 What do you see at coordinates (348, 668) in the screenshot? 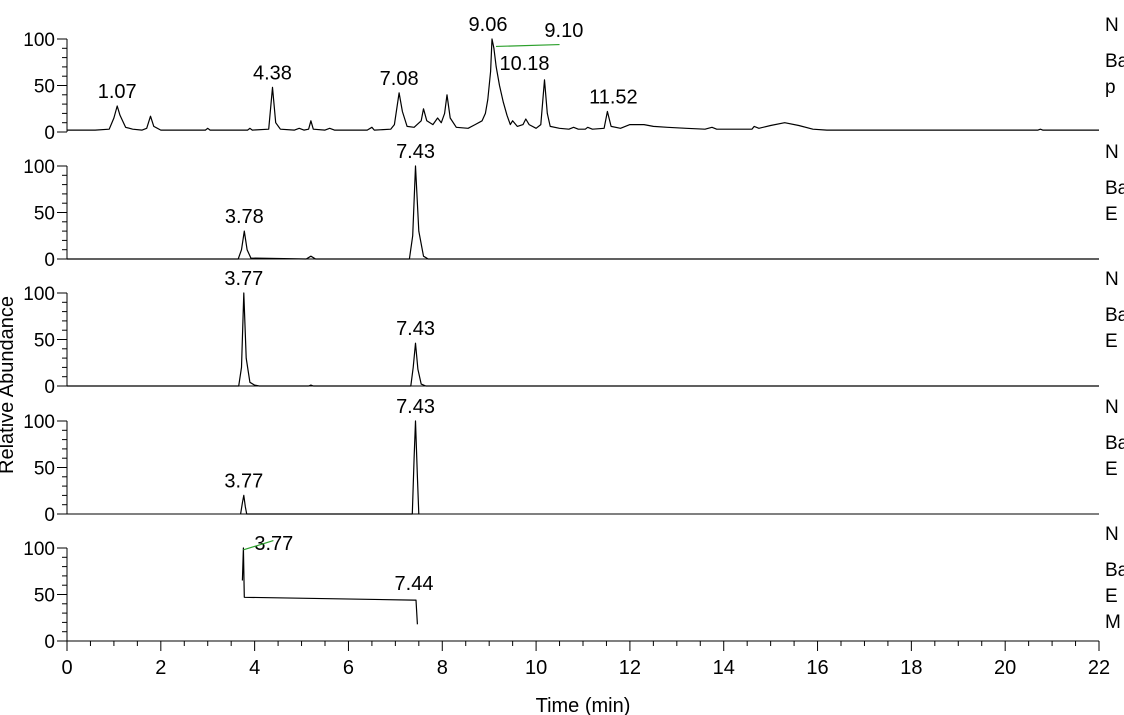
I see `x-tick-label: 6` at bounding box center [348, 668].